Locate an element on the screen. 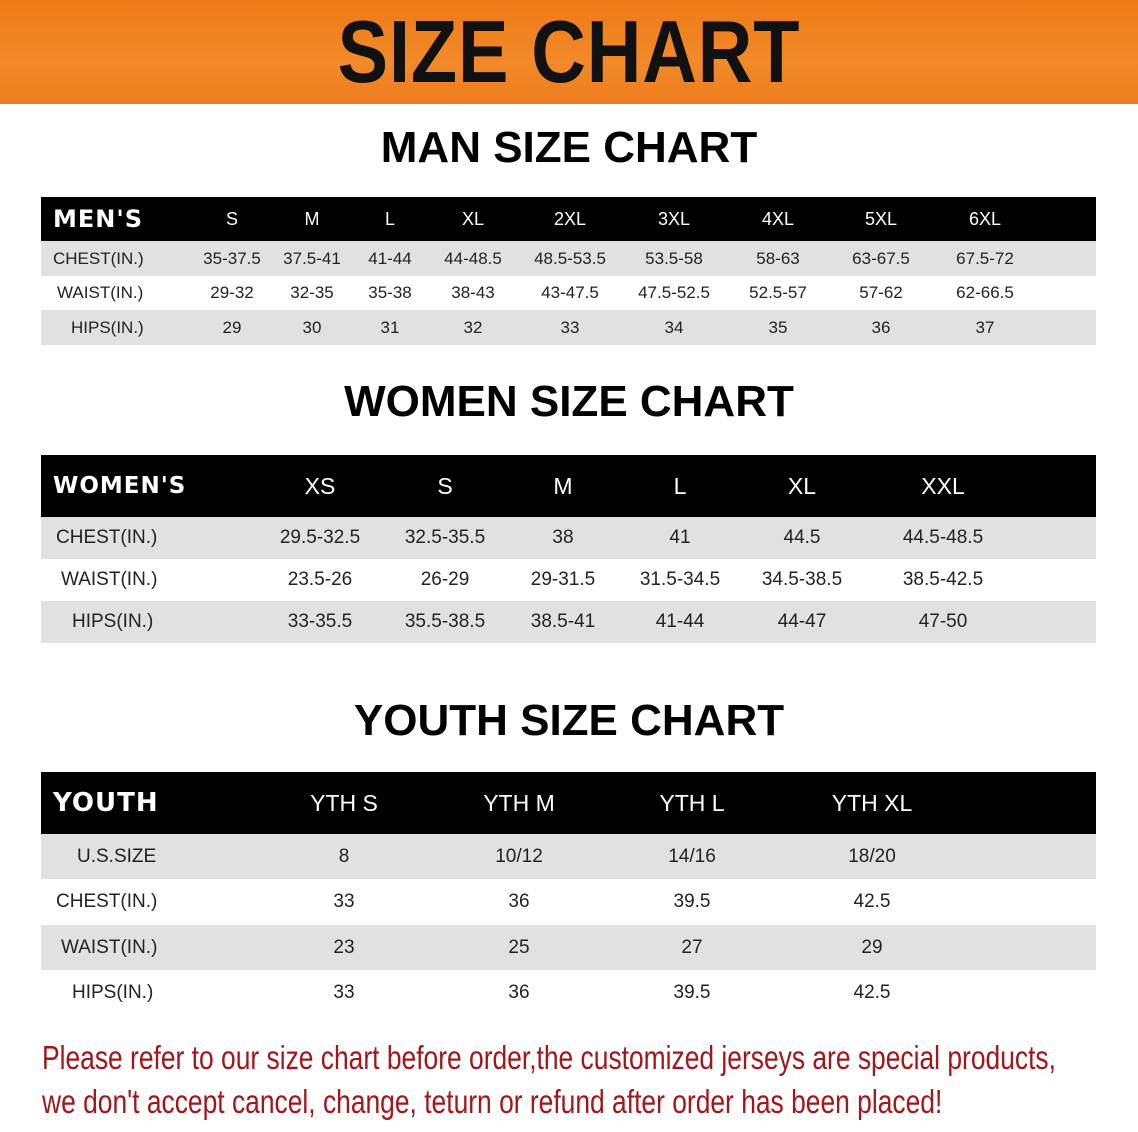 This screenshot has width=1138, height=1132. youth-section-title: YOUTH SIZE CHART is located at coordinates (569, 720).